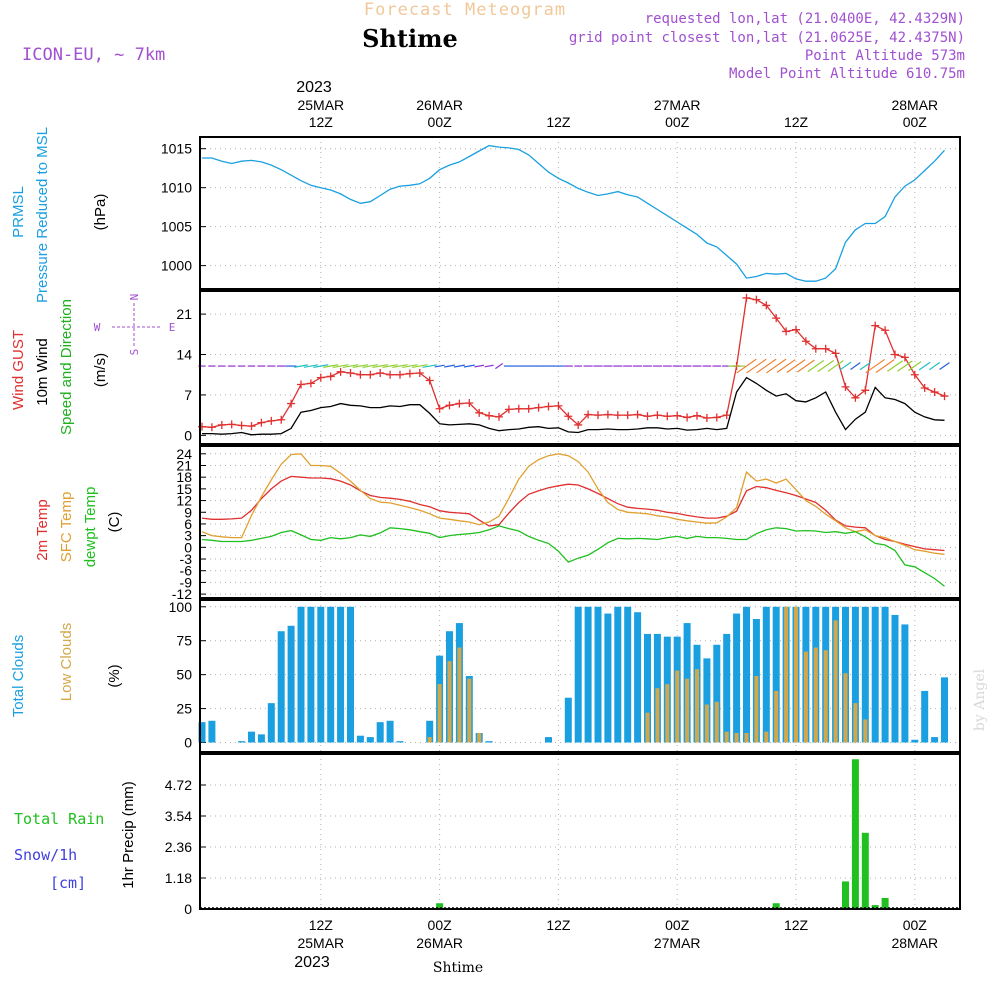 The image size is (1000, 1000). Describe the element at coordinates (573, 406) in the screenshot. I see `series-line` at that location.